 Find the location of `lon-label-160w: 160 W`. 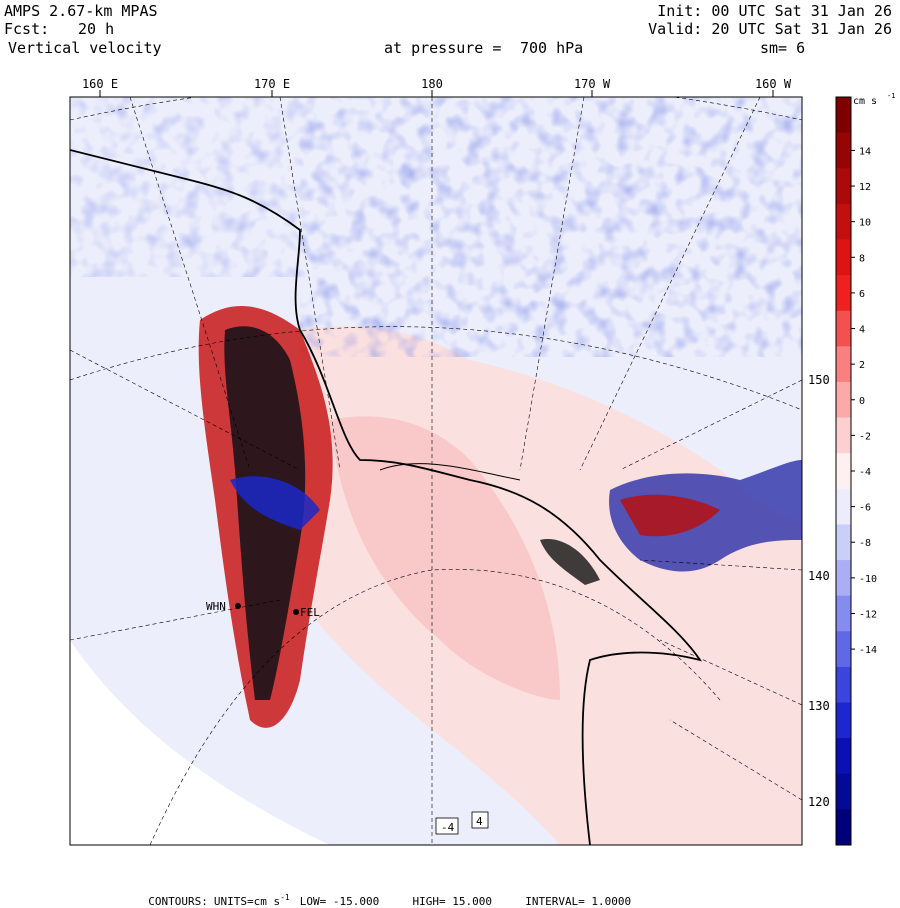

lon-label-160w: 160 W is located at coordinates (773, 84).